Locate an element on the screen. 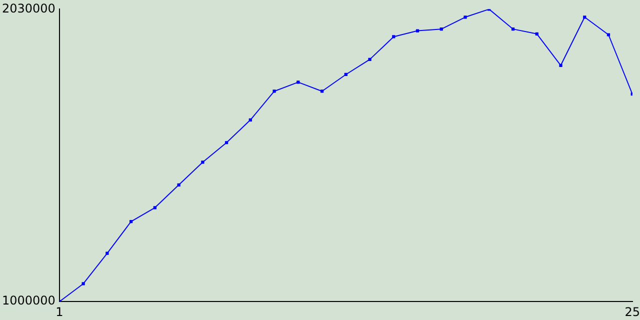  y-tick-label: 1000000 is located at coordinates (29, 301).